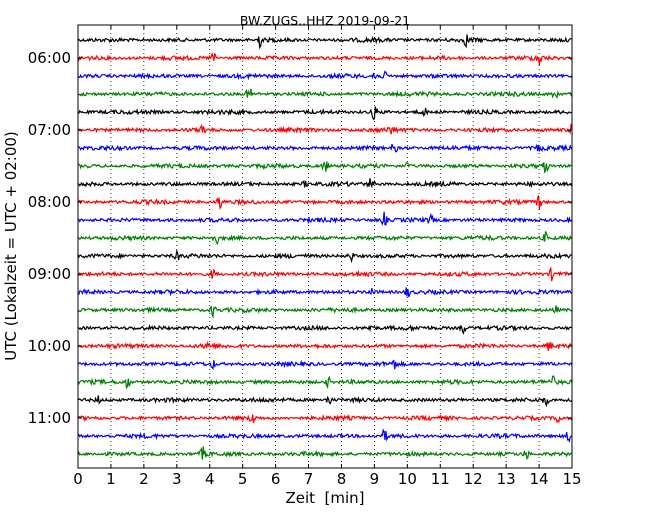 The width and height of the screenshot is (650, 525). What do you see at coordinates (324, 498) in the screenshot?
I see `x-axis-label: Zeit [min]` at bounding box center [324, 498].